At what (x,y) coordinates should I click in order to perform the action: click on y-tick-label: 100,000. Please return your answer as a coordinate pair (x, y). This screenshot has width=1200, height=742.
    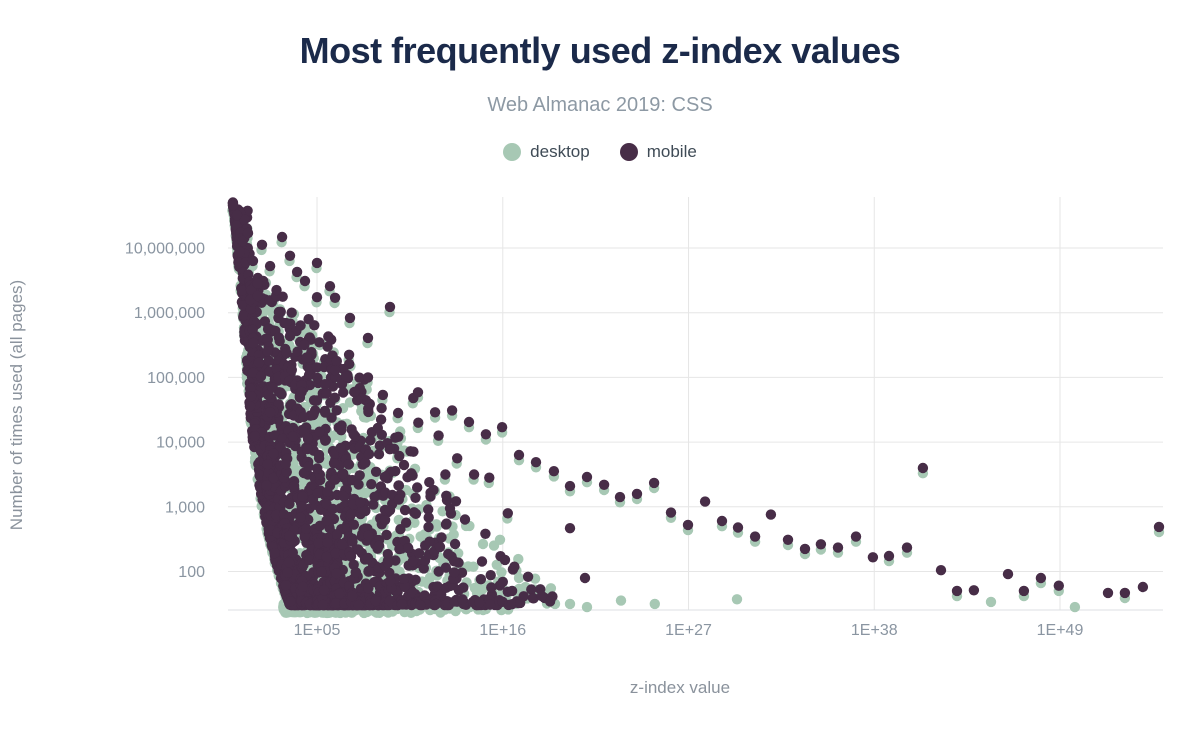
    Looking at the image, I should click on (176, 378).